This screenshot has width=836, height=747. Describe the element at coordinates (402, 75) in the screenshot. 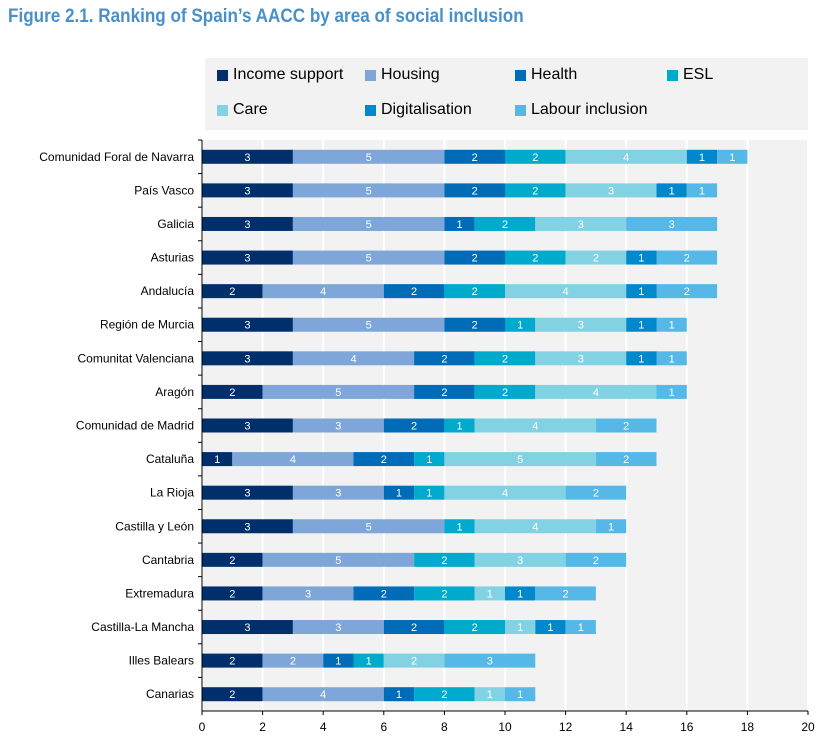

I see `legend-item: Housing` at that location.